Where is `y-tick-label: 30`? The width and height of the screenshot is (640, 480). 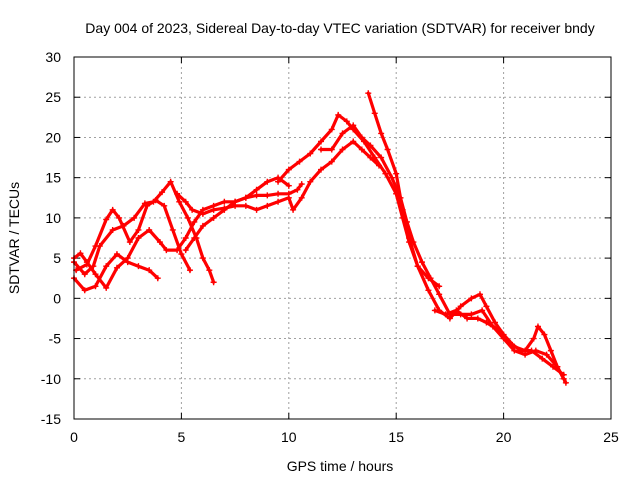
y-tick-label: 30 is located at coordinates (53, 57).